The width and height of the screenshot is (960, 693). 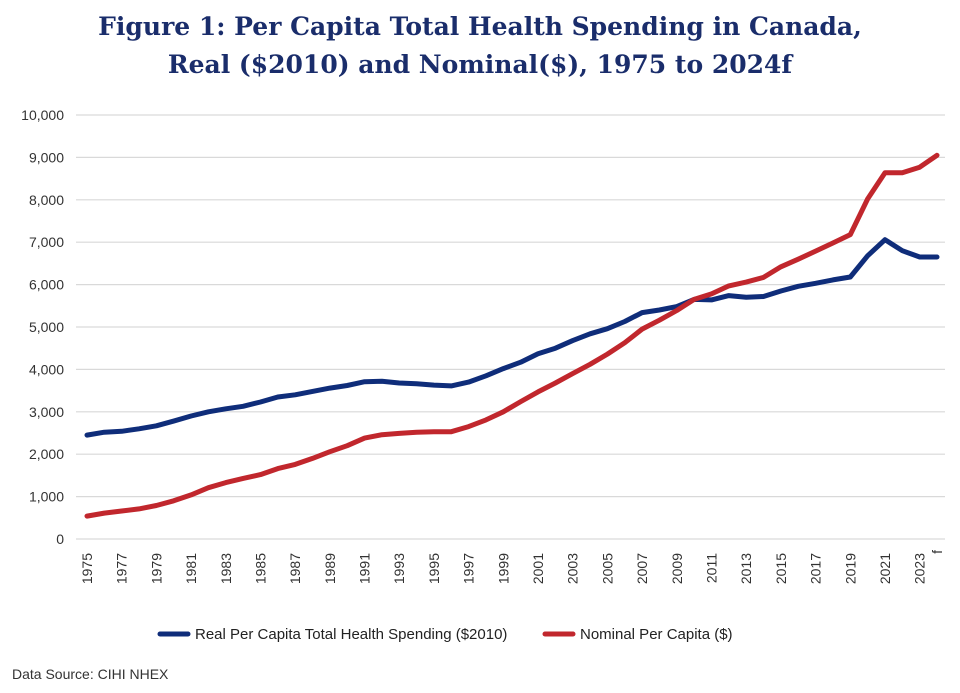 I want to click on x-tick-label: 2009, so click(x=677, y=568).